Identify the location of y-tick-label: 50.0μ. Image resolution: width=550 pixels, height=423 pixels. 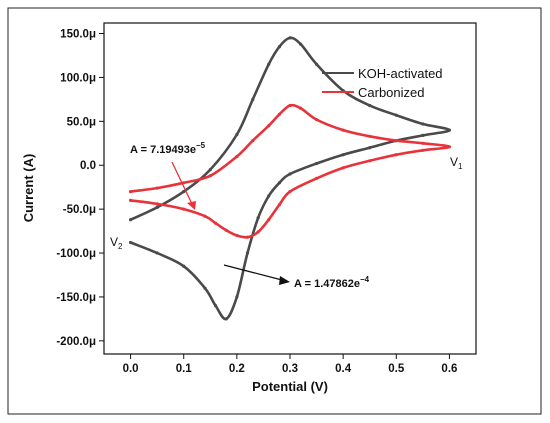
(81, 122).